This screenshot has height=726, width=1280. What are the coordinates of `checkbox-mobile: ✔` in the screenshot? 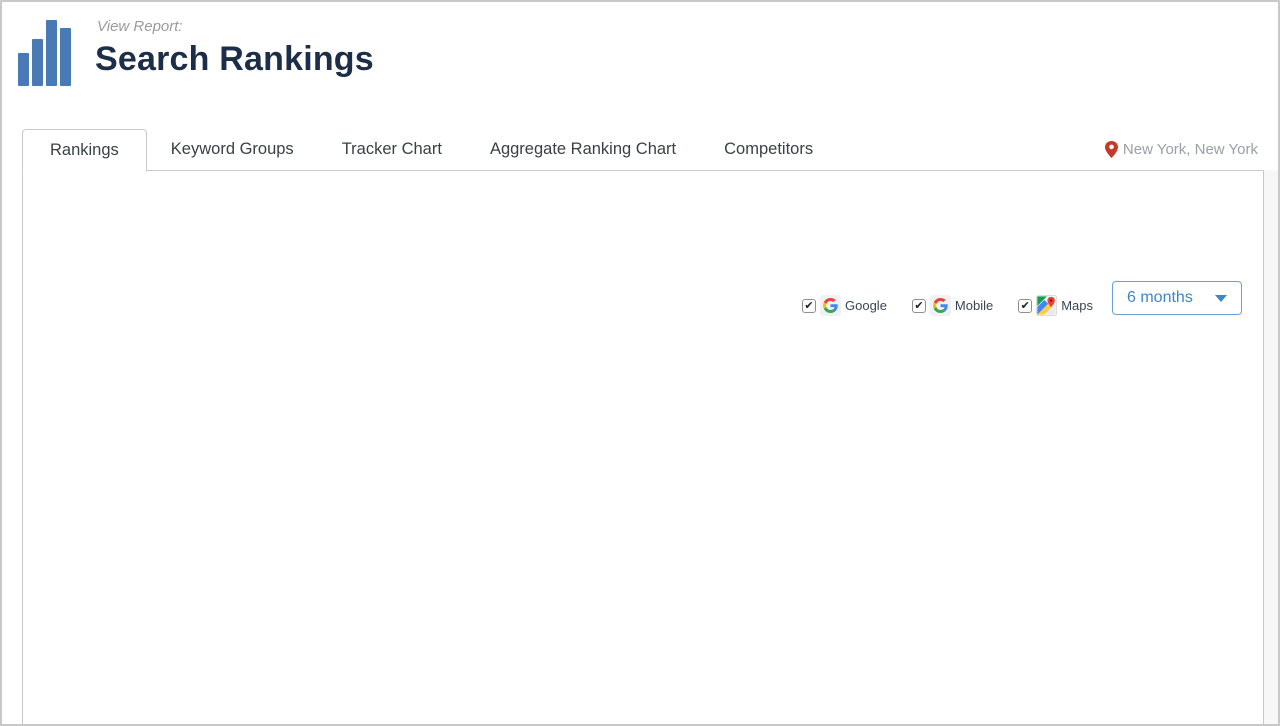 It's located at (918, 305).